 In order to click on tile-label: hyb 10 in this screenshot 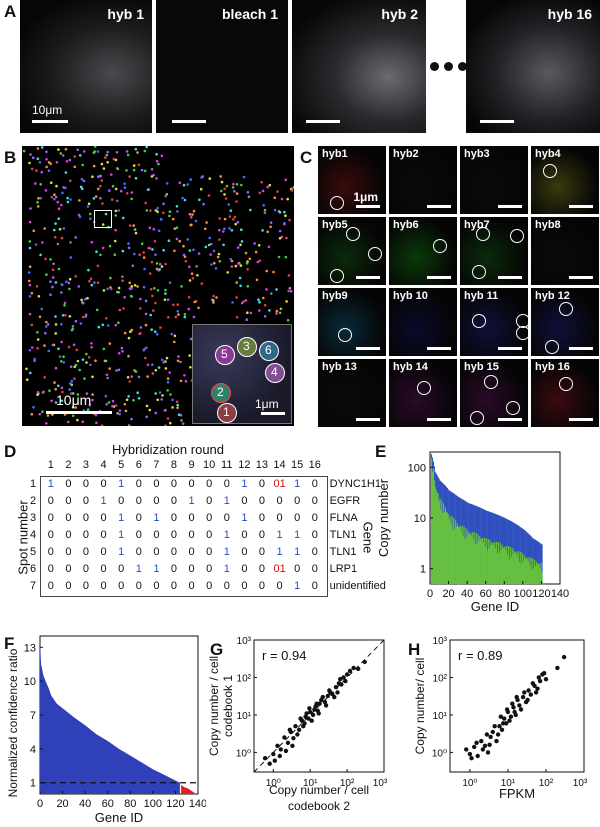, I will do `click(410, 296)`.